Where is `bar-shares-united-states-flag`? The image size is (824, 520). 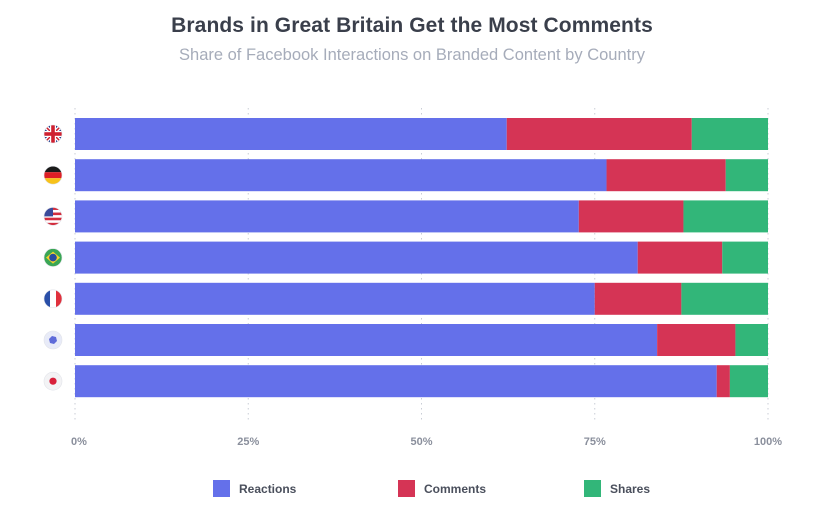
bar-shares-united-states-flag is located at coordinates (725, 216).